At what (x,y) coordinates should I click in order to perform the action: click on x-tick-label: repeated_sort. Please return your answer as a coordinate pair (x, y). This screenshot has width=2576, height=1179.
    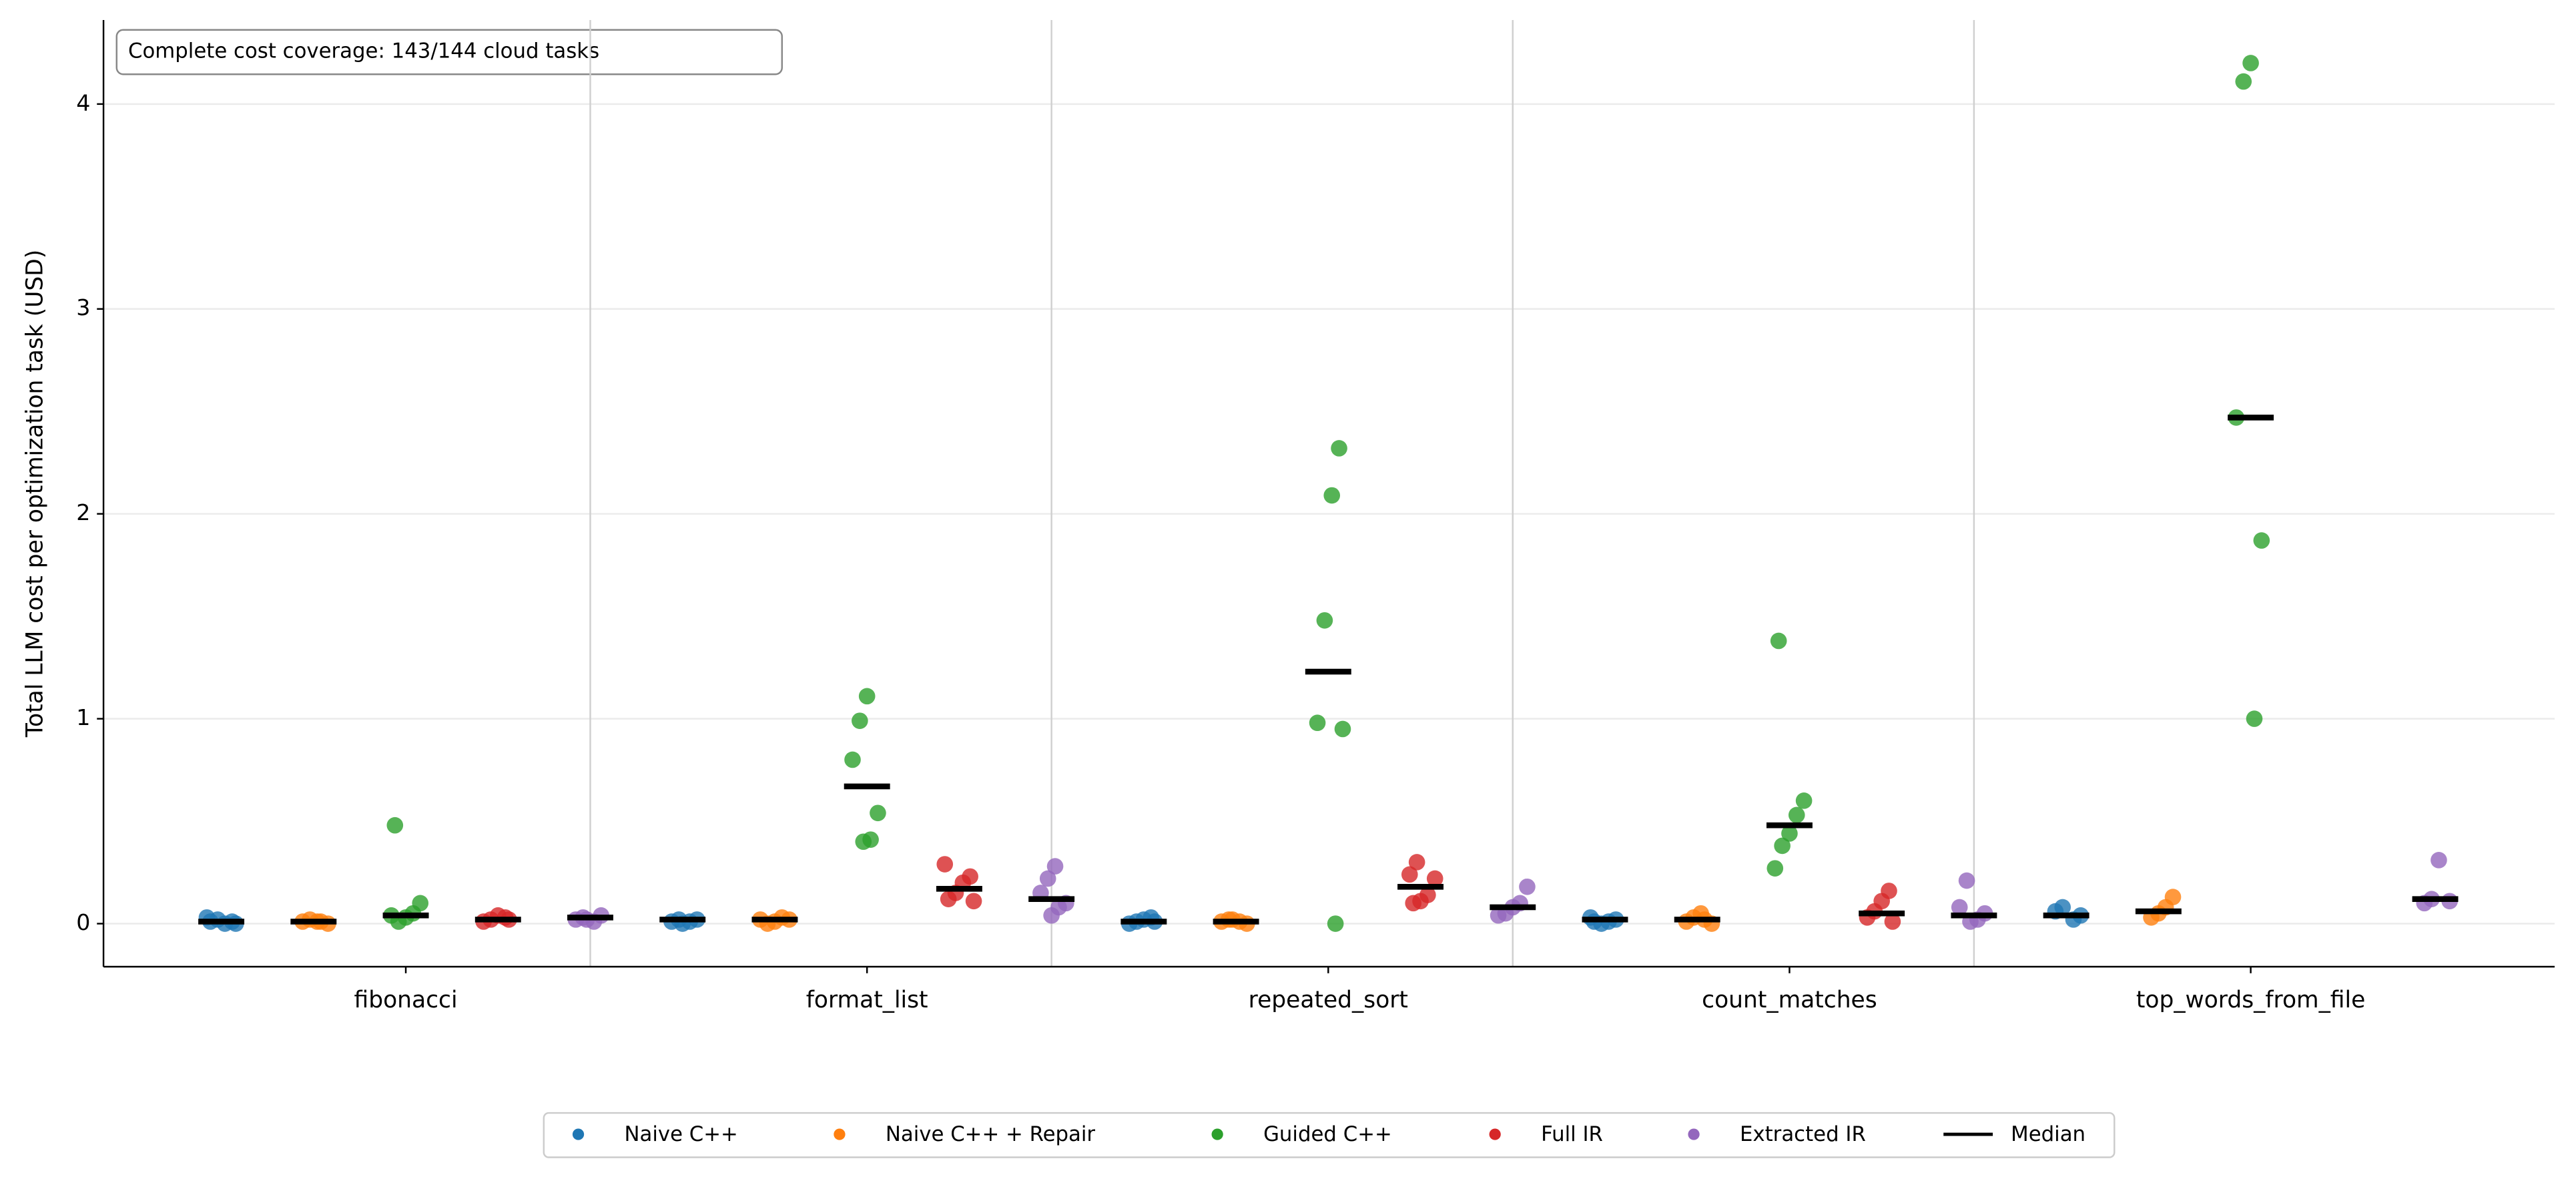
    Looking at the image, I should click on (1328, 1000).